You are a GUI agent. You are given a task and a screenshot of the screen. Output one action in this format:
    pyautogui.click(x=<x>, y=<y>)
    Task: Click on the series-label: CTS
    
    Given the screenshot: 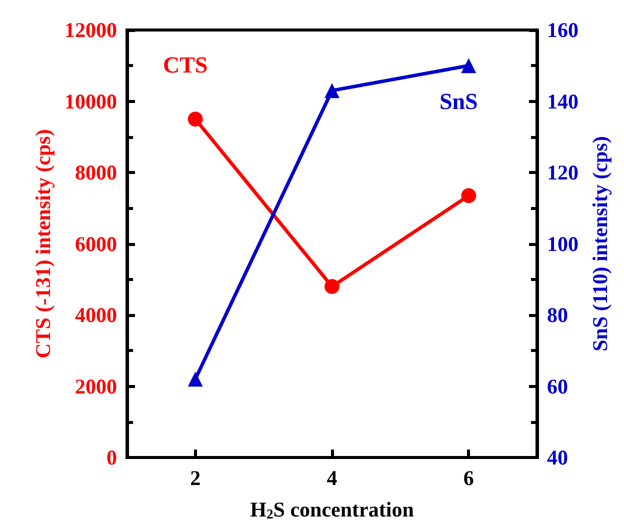 What is the action you would take?
    pyautogui.click(x=185, y=65)
    